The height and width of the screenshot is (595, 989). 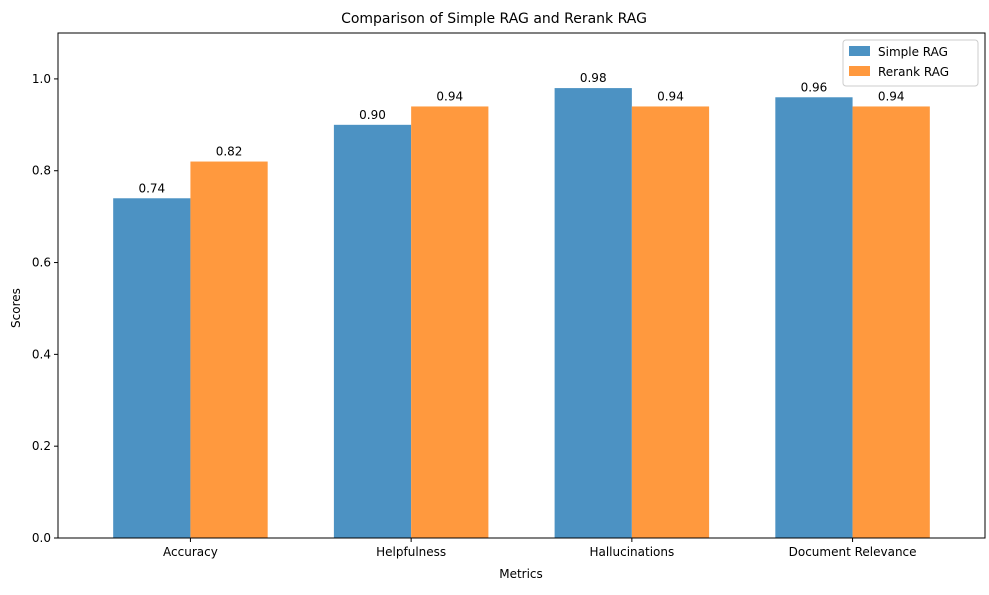 I want to click on legend-box, so click(x=910, y=63).